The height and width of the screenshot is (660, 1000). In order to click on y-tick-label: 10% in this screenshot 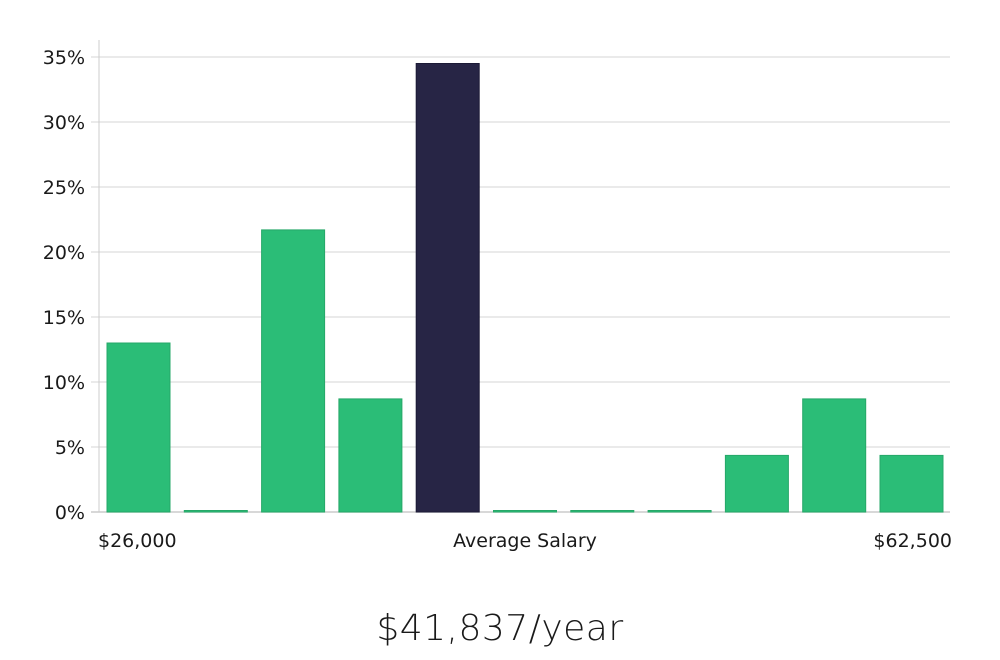, I will do `click(64, 383)`.